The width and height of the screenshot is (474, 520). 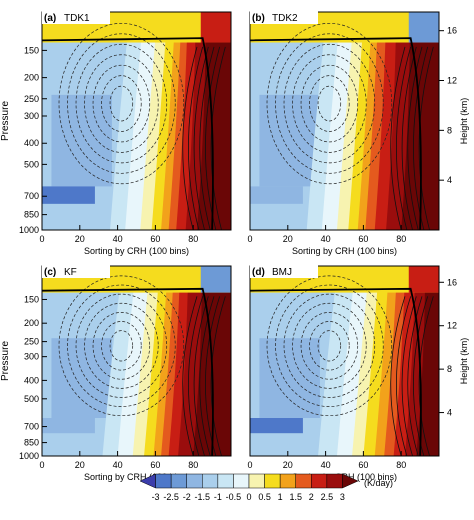 What do you see at coordinates (31, 196) in the screenshot?
I see `y-tick-label: 700` at bounding box center [31, 196].